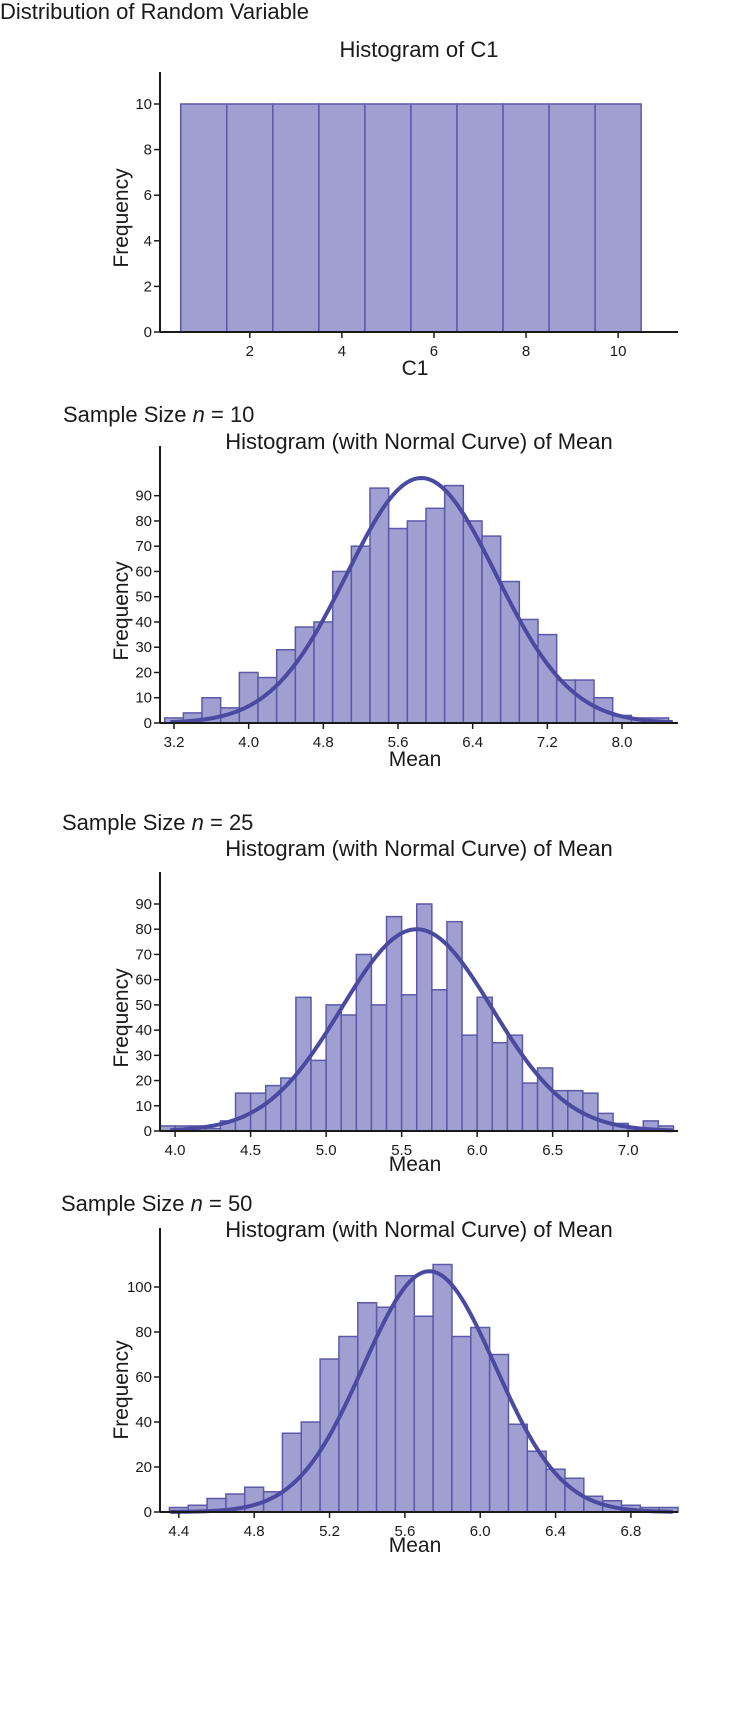  I want to click on x-tick-label: 4.8, so click(254, 1531).